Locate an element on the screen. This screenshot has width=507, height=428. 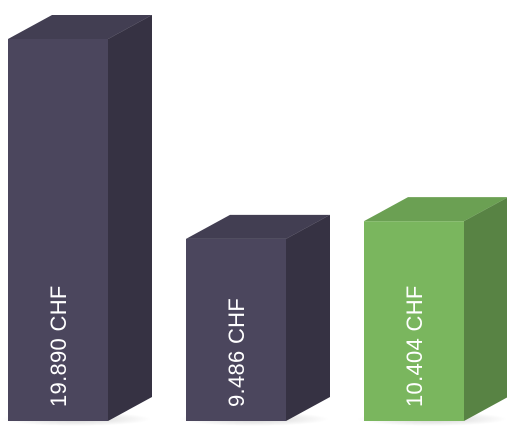
bar: 9.486 CHF is located at coordinates (258, 317).